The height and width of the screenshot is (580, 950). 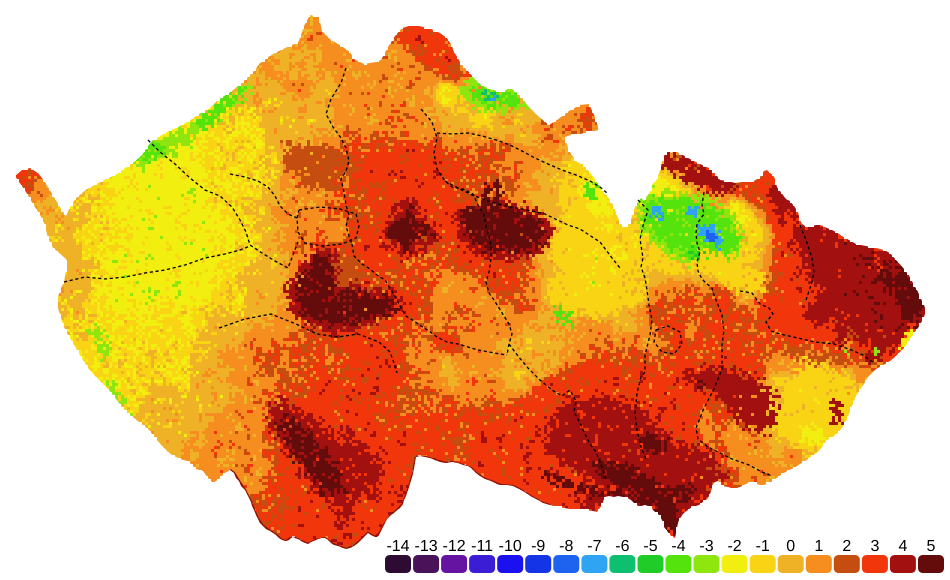 What do you see at coordinates (931, 546) in the screenshot?
I see `svg-text: 5` at bounding box center [931, 546].